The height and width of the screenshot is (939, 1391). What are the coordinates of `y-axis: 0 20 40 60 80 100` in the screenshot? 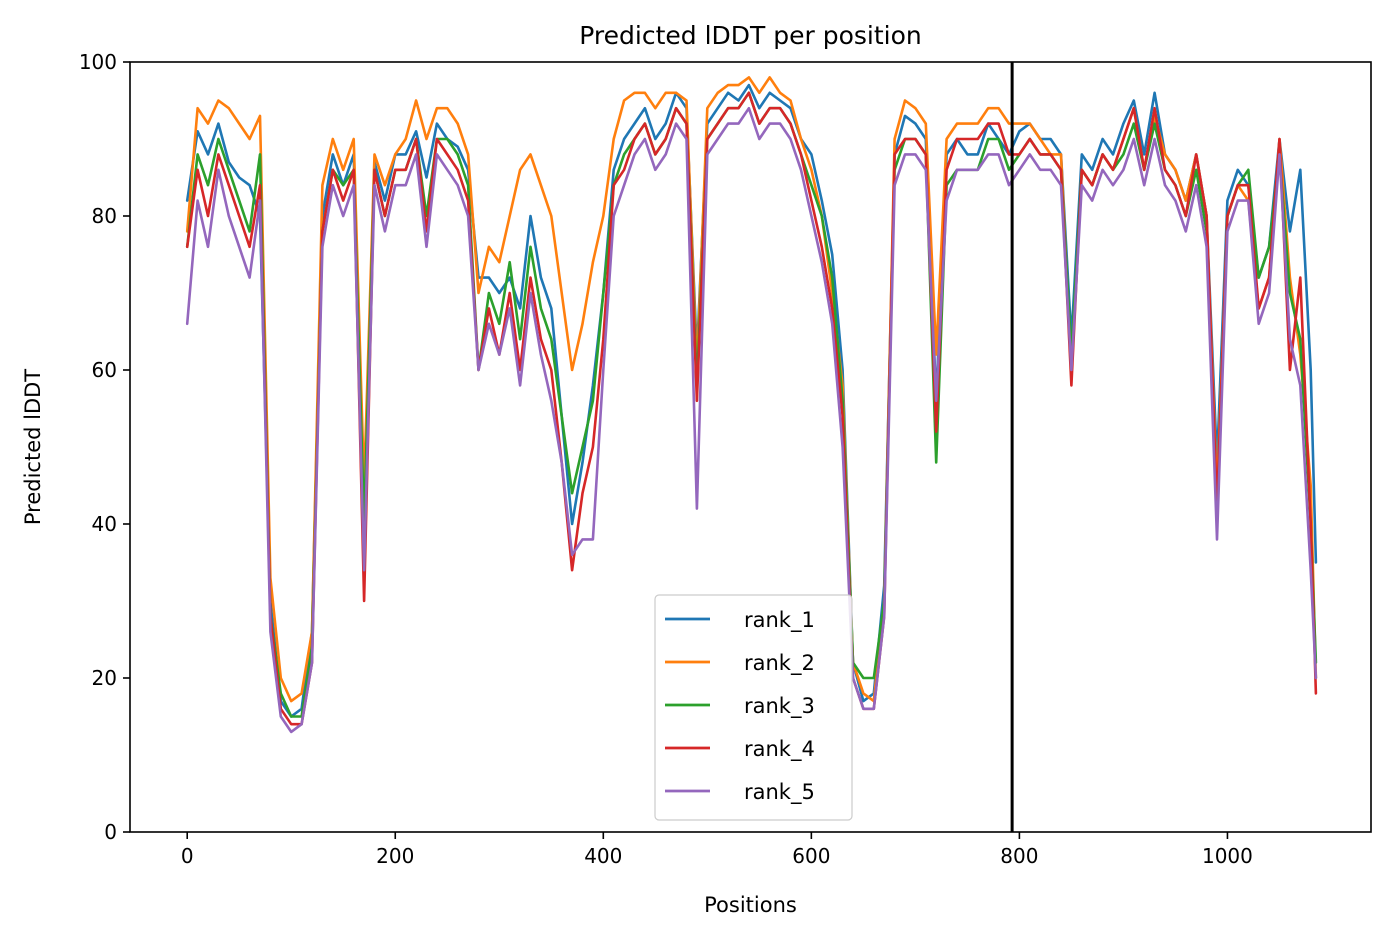 It's located at (104, 447).